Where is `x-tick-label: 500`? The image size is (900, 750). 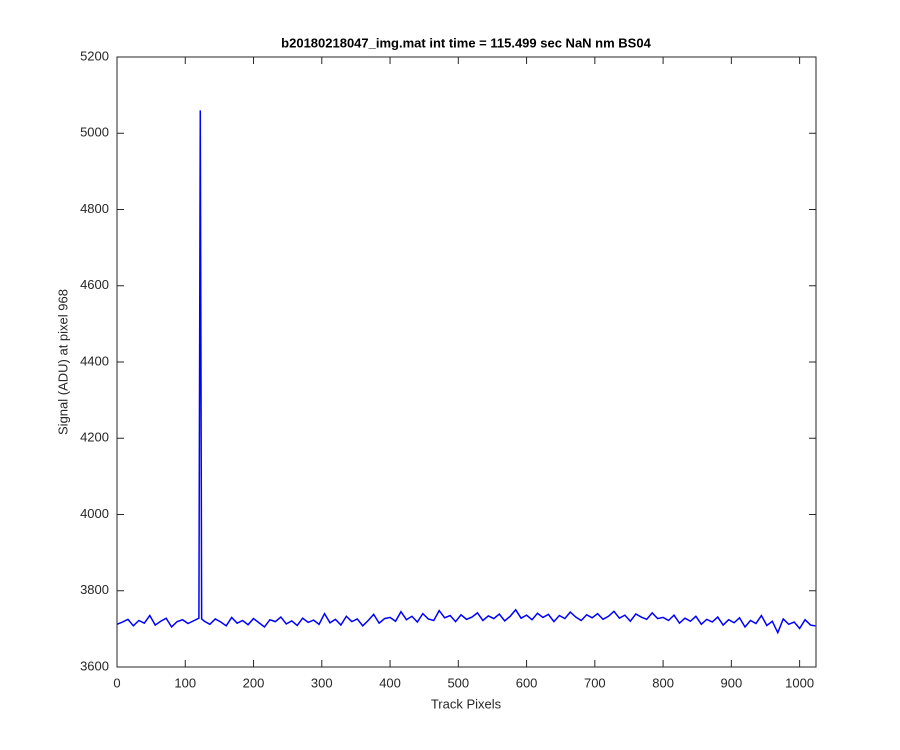
x-tick-label: 500 is located at coordinates (458, 682).